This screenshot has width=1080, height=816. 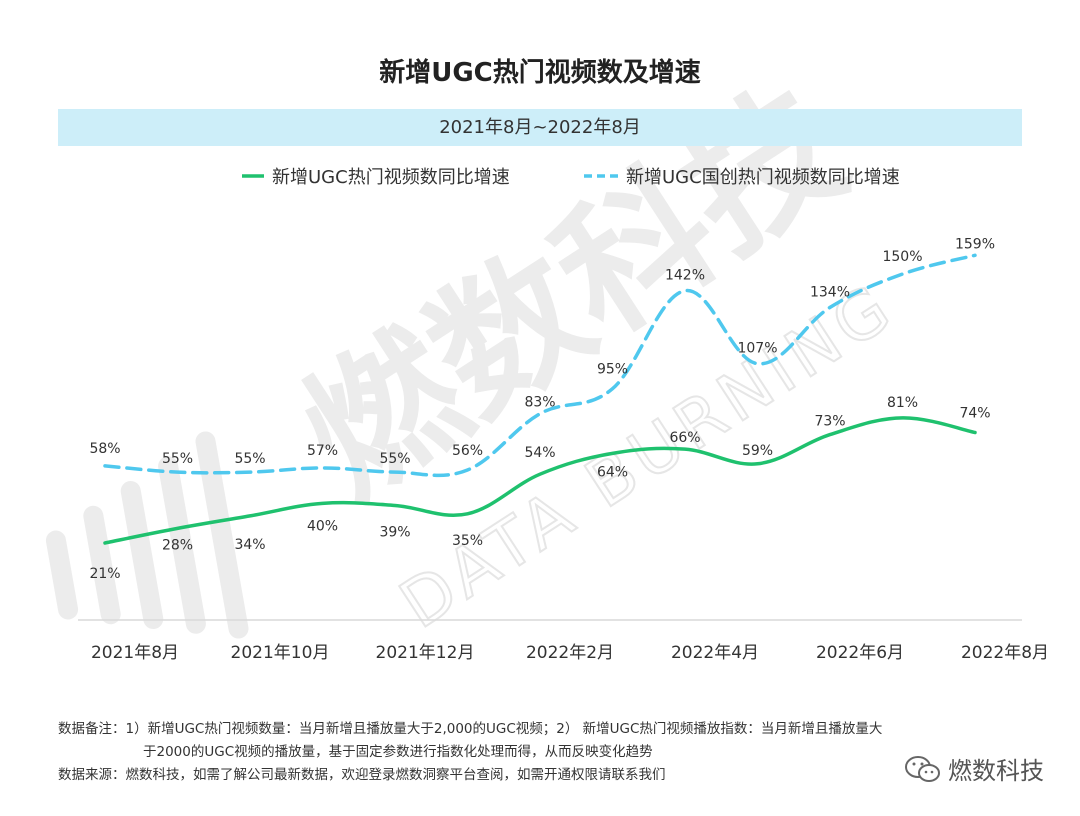 What do you see at coordinates (763, 177) in the screenshot?
I see `legend-label-series2: 新增UGC国创热门视频数同比增速` at bounding box center [763, 177].